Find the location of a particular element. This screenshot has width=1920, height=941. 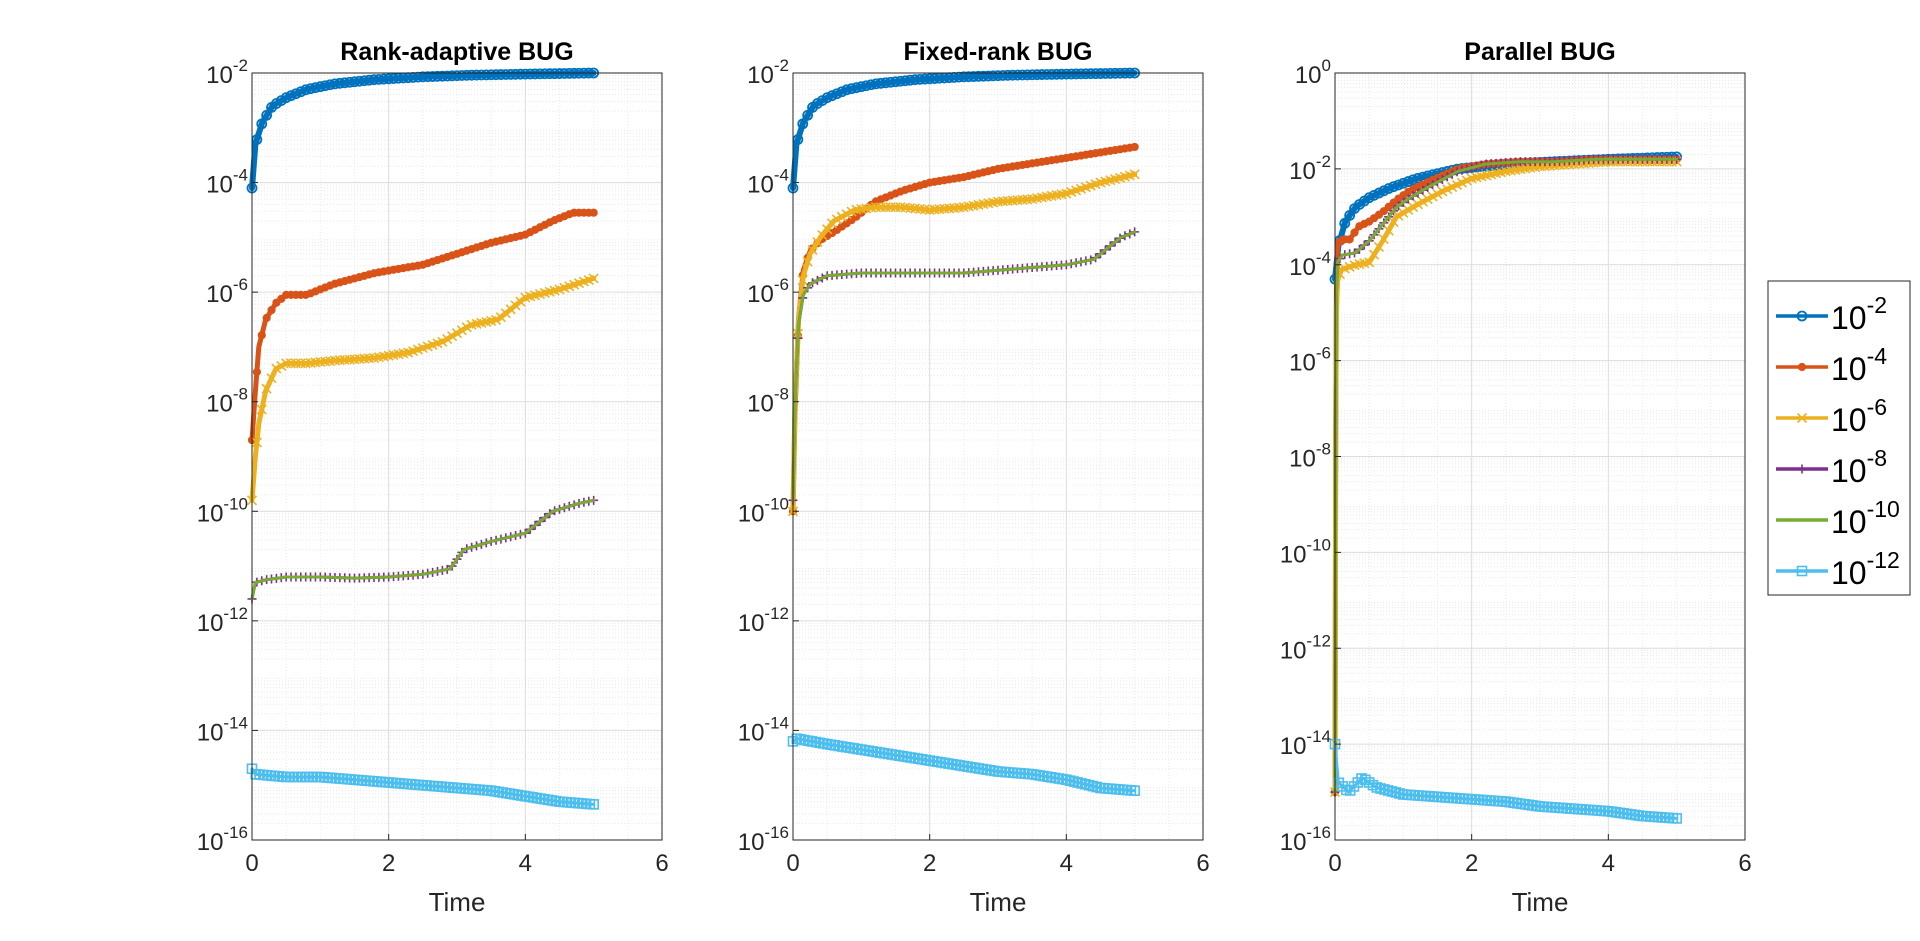

legend-label: 10-12 is located at coordinates (1865, 569).